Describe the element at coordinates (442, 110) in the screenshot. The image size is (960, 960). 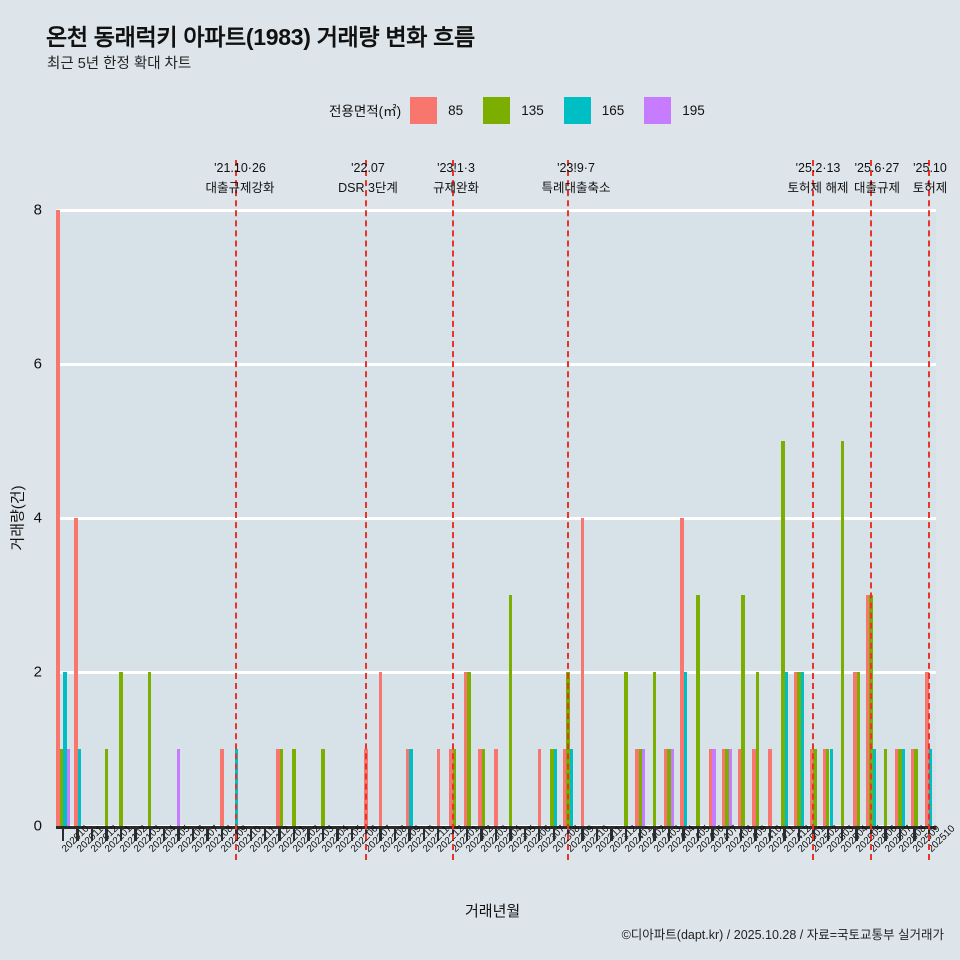
I see `legend-item-85: 85` at that location.